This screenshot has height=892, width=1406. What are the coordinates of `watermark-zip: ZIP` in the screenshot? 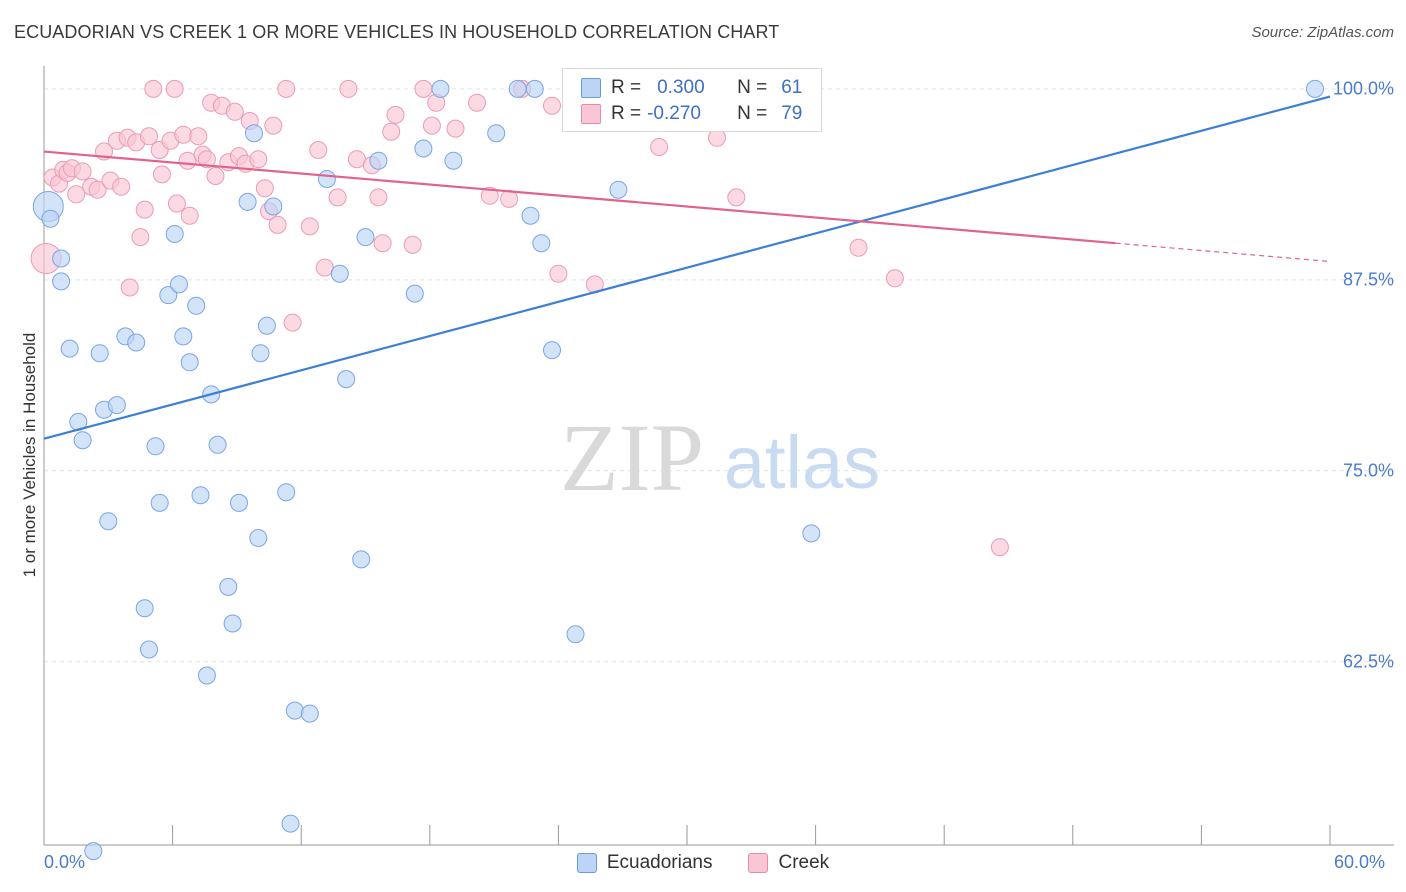 It's located at (632, 457).